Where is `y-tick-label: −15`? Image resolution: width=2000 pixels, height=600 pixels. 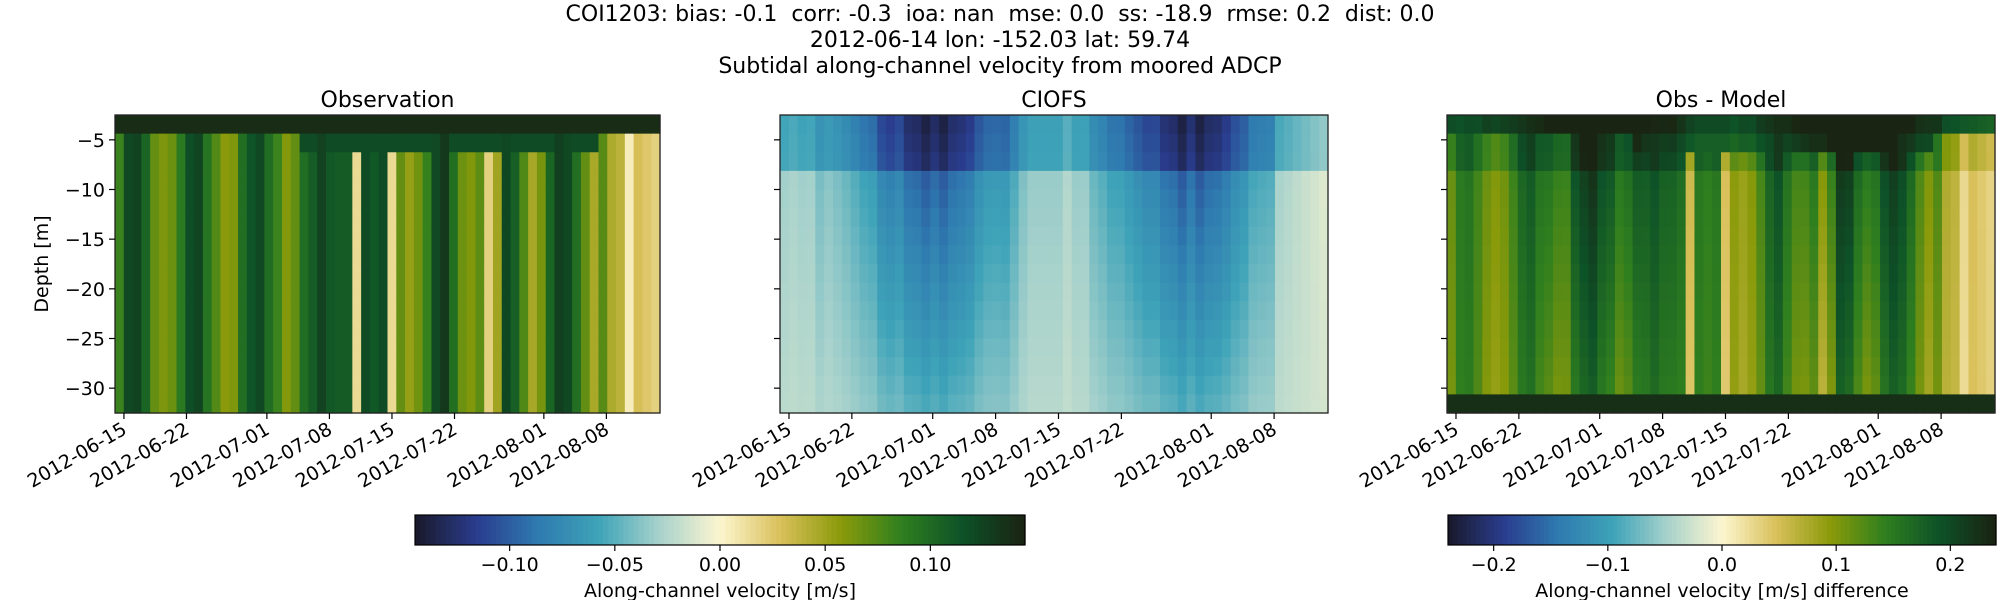 y-tick-label: −15 is located at coordinates (85, 240).